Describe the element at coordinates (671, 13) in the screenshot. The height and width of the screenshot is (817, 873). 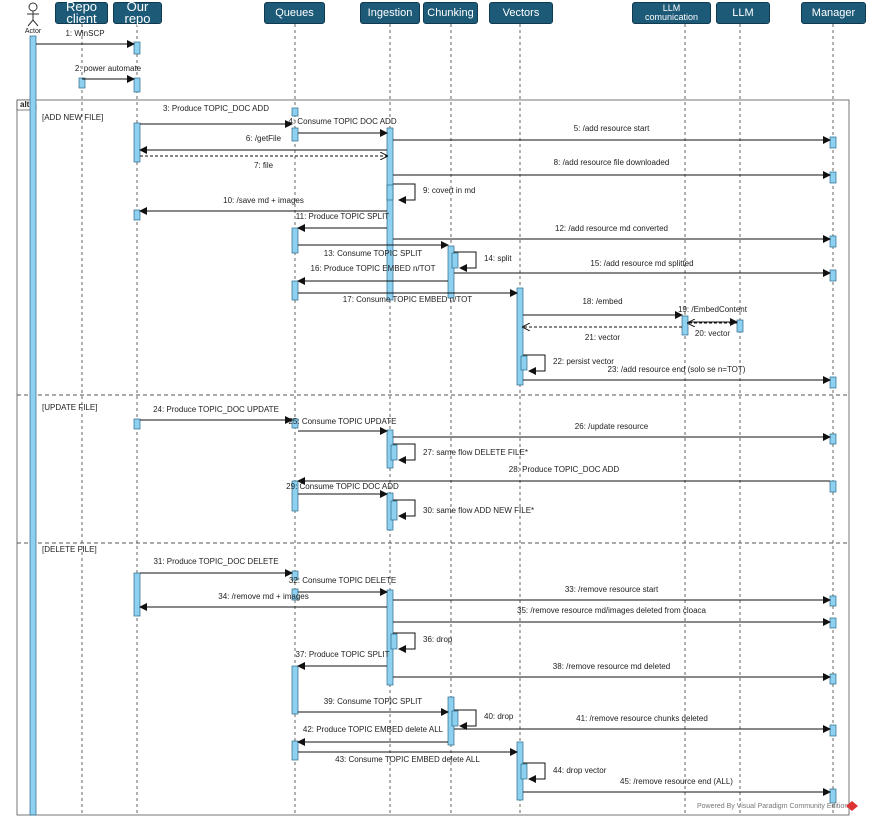
I see `participant: LLM comunication` at that location.